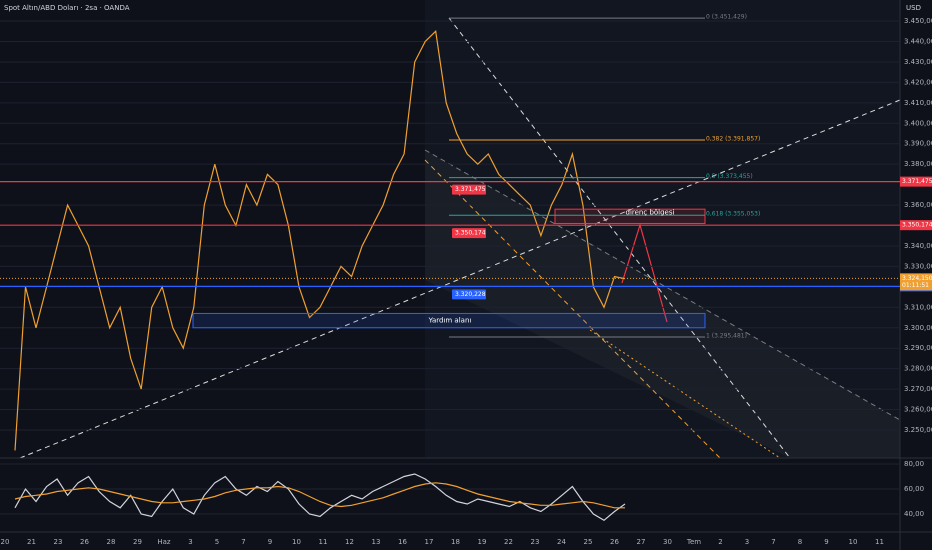 This screenshot has height=550, width=932. What do you see at coordinates (918, 307) in the screenshot?
I see `y-tick-label: 3.310,000` at bounding box center [918, 307].